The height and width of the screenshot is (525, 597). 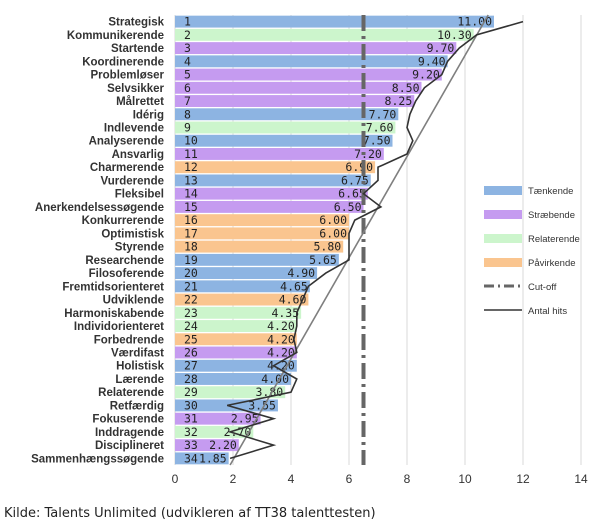 I want to click on value-label: 4.35, so click(x=285, y=313).